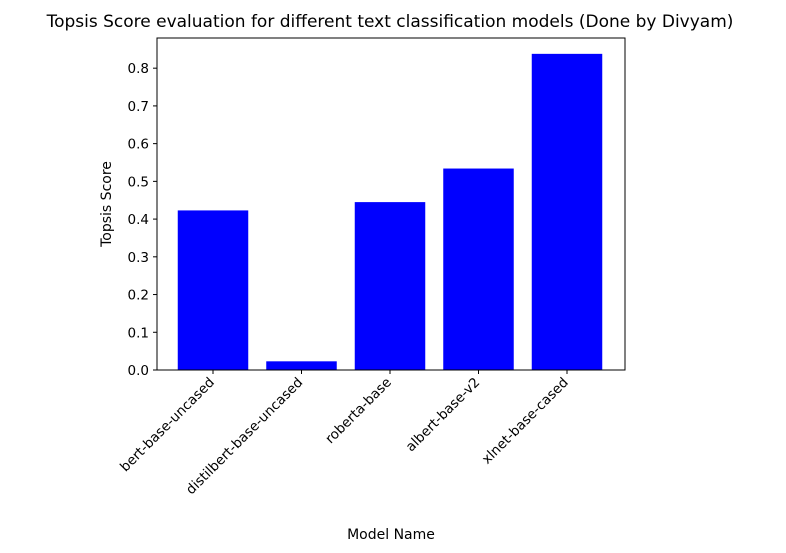 The height and width of the screenshot is (553, 786). I want to click on x-tick-label: bert-base-uncased, so click(167, 425).